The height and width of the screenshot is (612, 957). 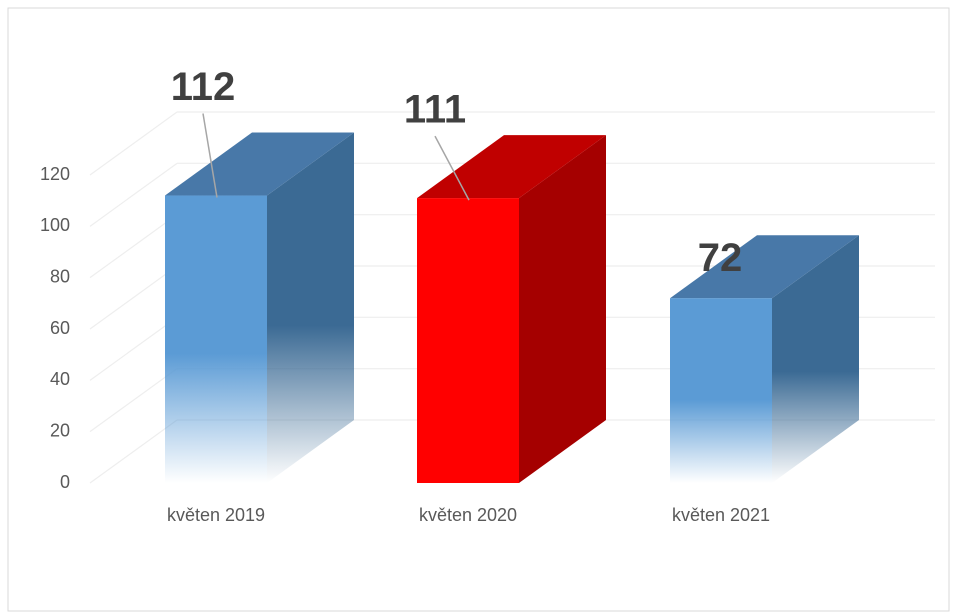 I want to click on data-label: 111, so click(x=435, y=110).